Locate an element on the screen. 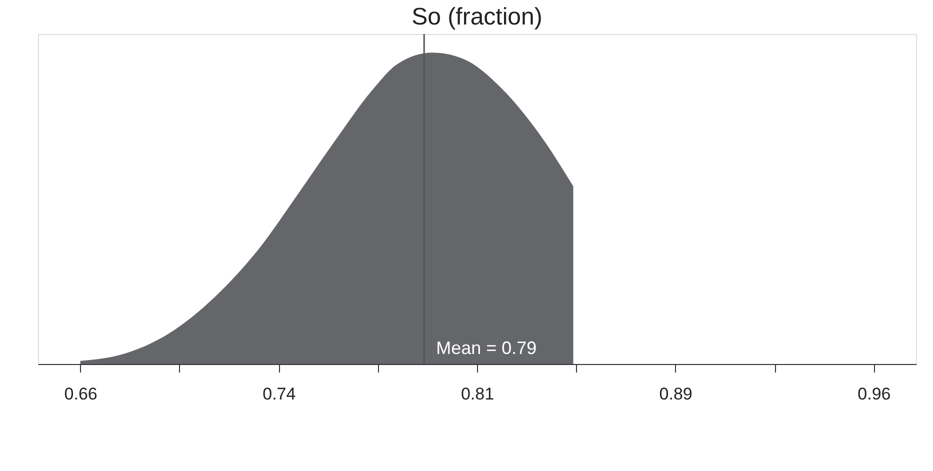  chart-title: So (fraction) is located at coordinates (477, 16).